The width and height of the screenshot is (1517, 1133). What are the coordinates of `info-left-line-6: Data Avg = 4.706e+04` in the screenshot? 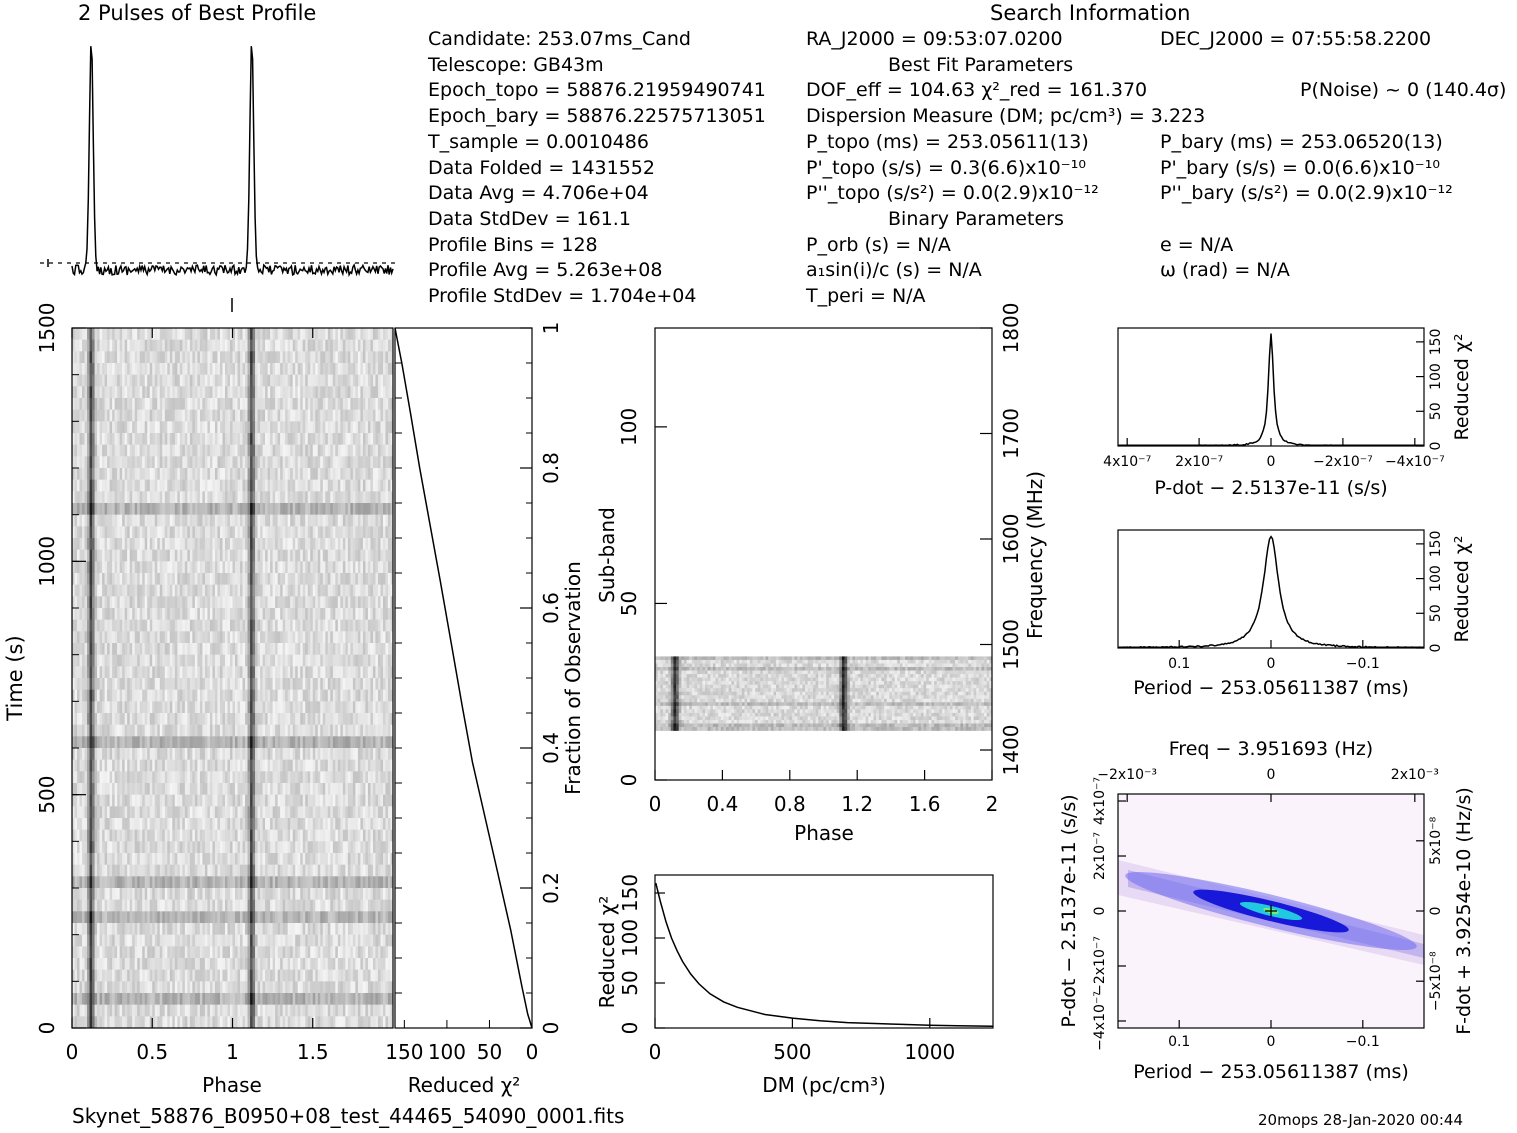 It's located at (538, 193).